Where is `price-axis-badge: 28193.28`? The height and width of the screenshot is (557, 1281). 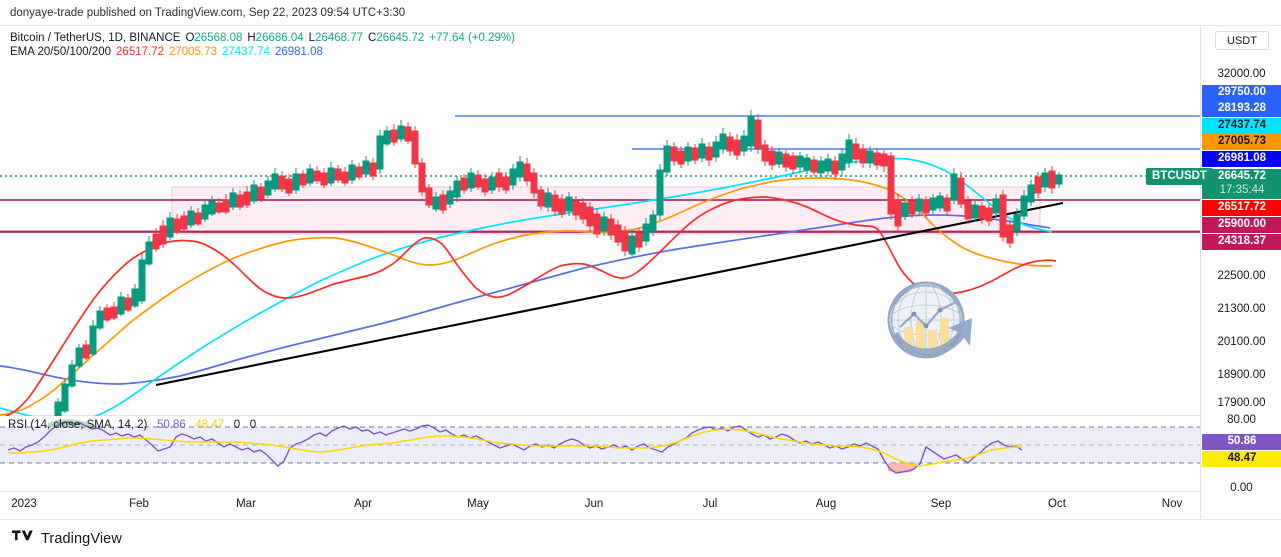 price-axis-badge: 28193.28 is located at coordinates (1241, 109).